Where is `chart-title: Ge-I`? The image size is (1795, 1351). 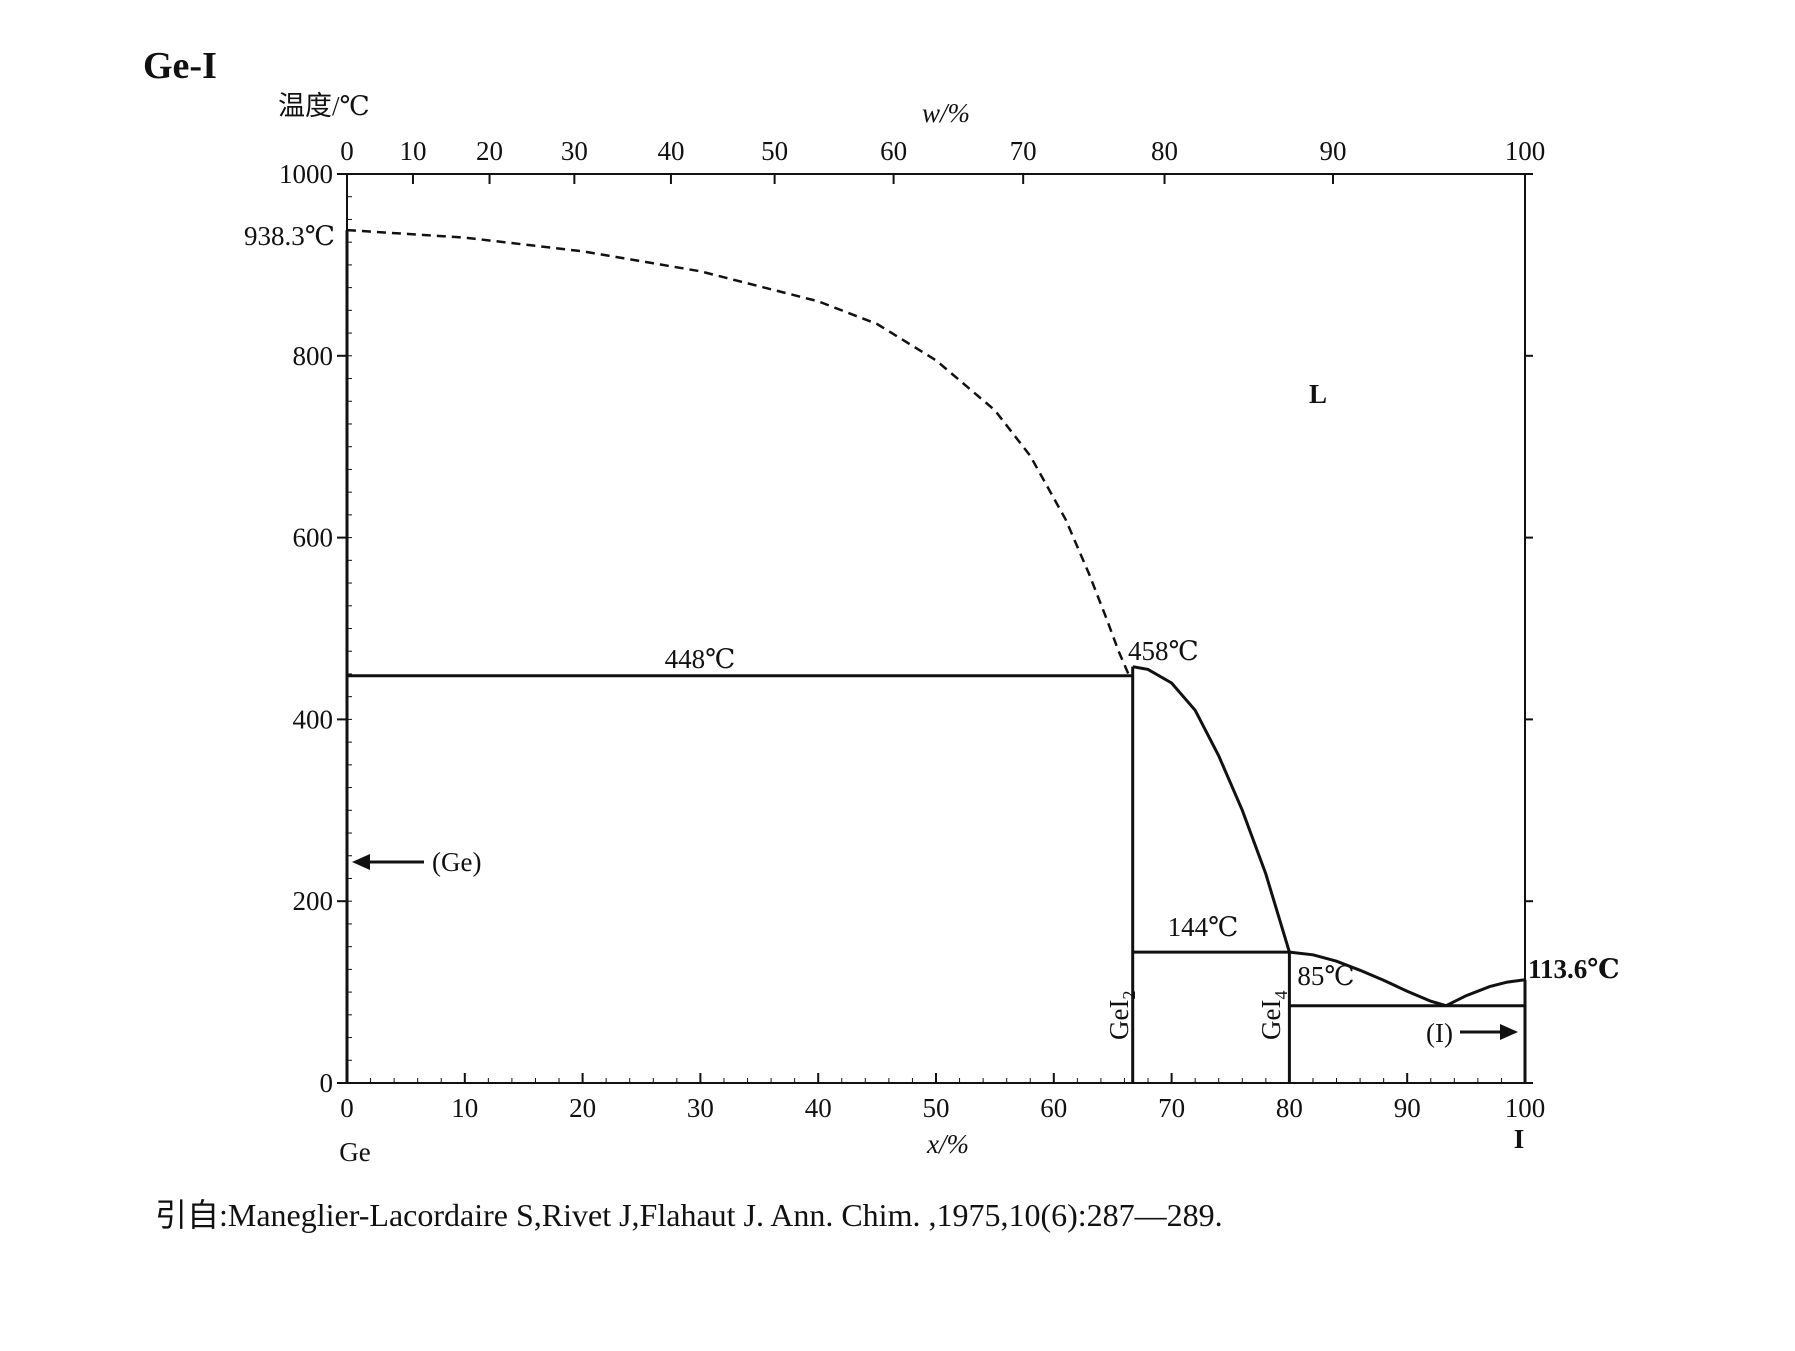
chart-title: Ge-I is located at coordinates (180, 66).